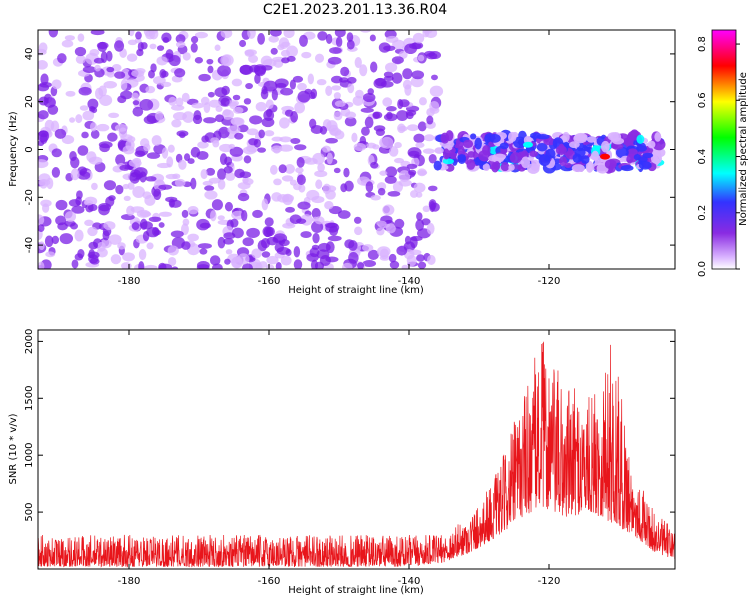 This screenshot has height=600, width=750. Describe the element at coordinates (605, 156) in the screenshot. I see `spectrogram-hotspot` at that location.